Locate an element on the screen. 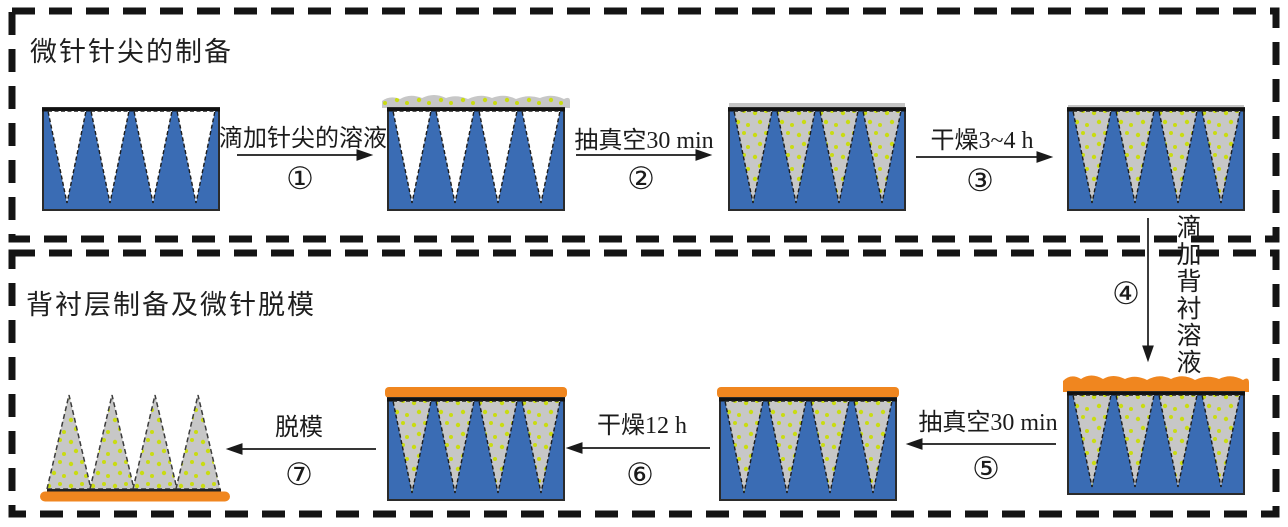 This screenshot has height=527, width=1288. mold-tip-solution-poured is located at coordinates (476, 153).